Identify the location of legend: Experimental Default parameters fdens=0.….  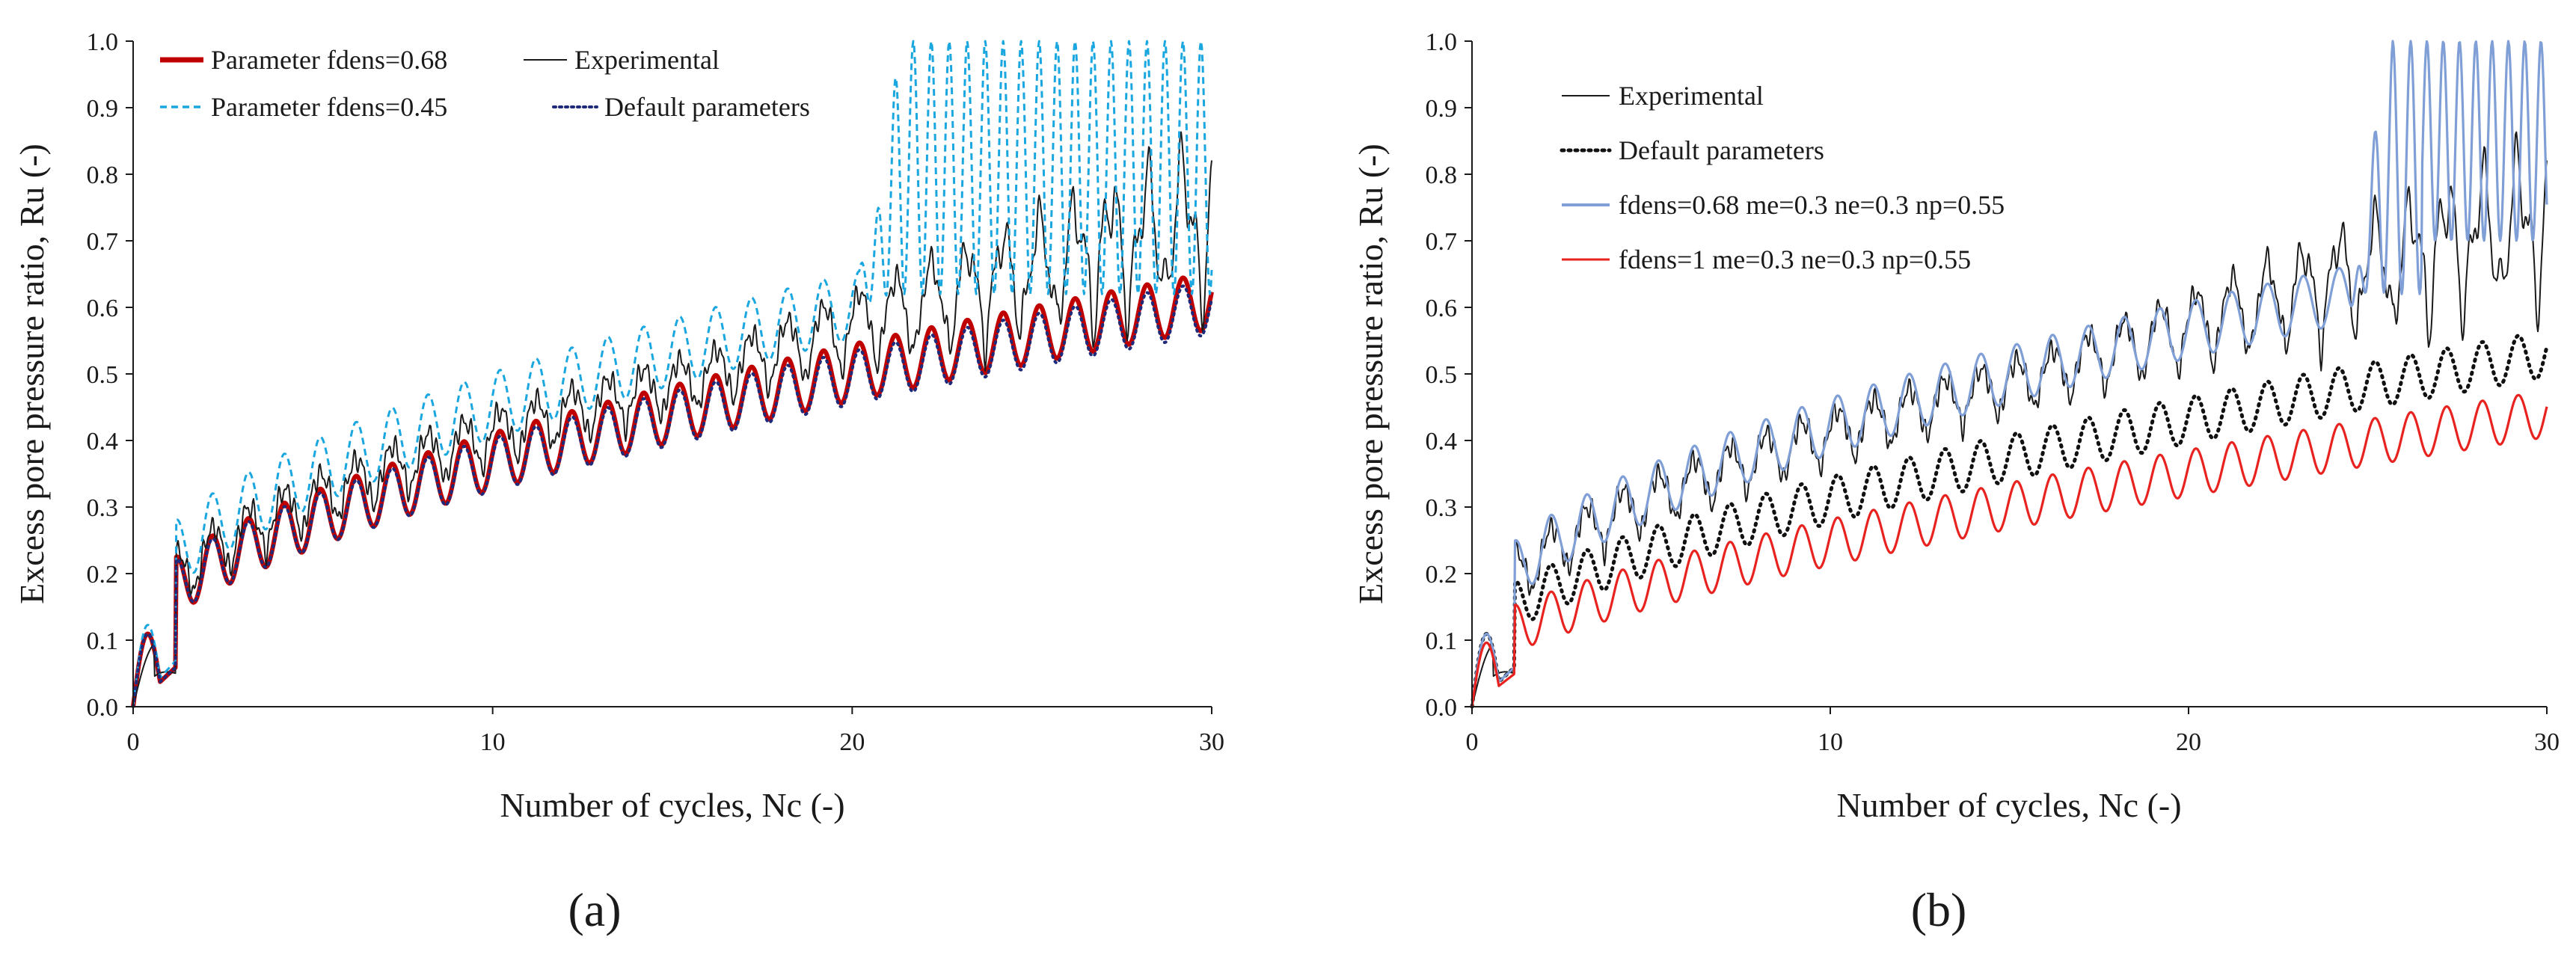
(1782, 177).